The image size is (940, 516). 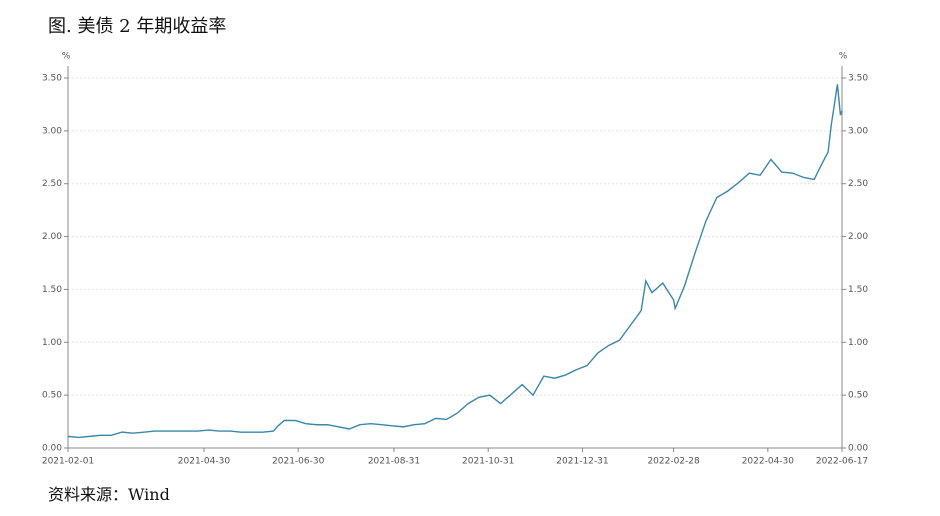 What do you see at coordinates (52, 184) in the screenshot?
I see `y-tick-label: 2.50` at bounding box center [52, 184].